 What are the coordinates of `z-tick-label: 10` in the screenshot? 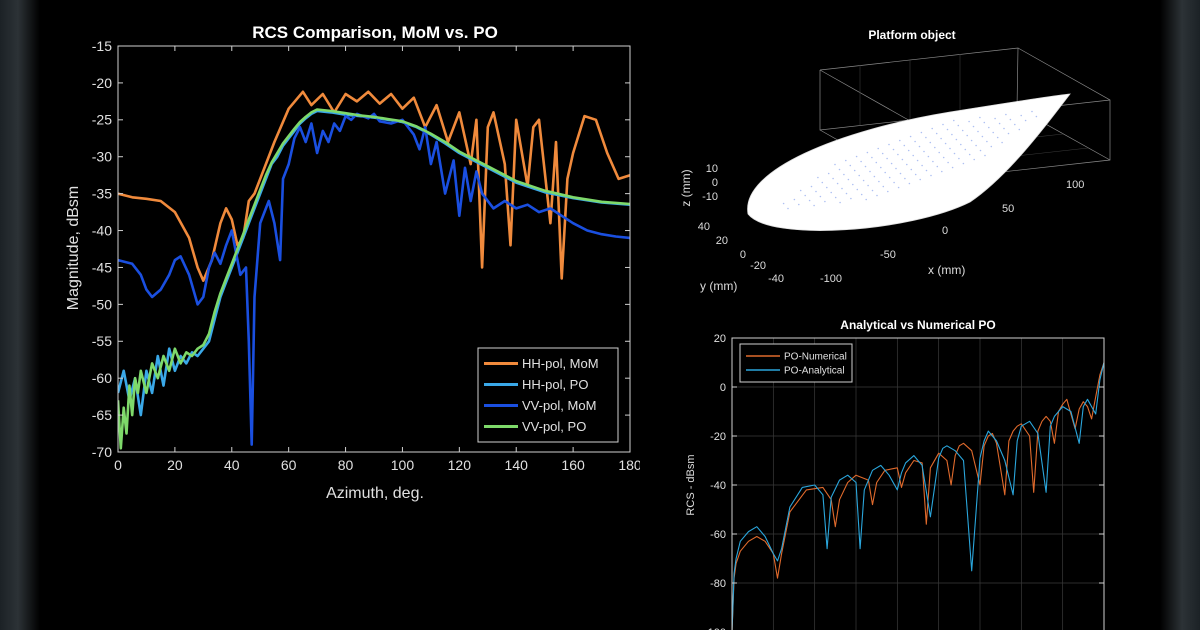 It's located at (712, 169).